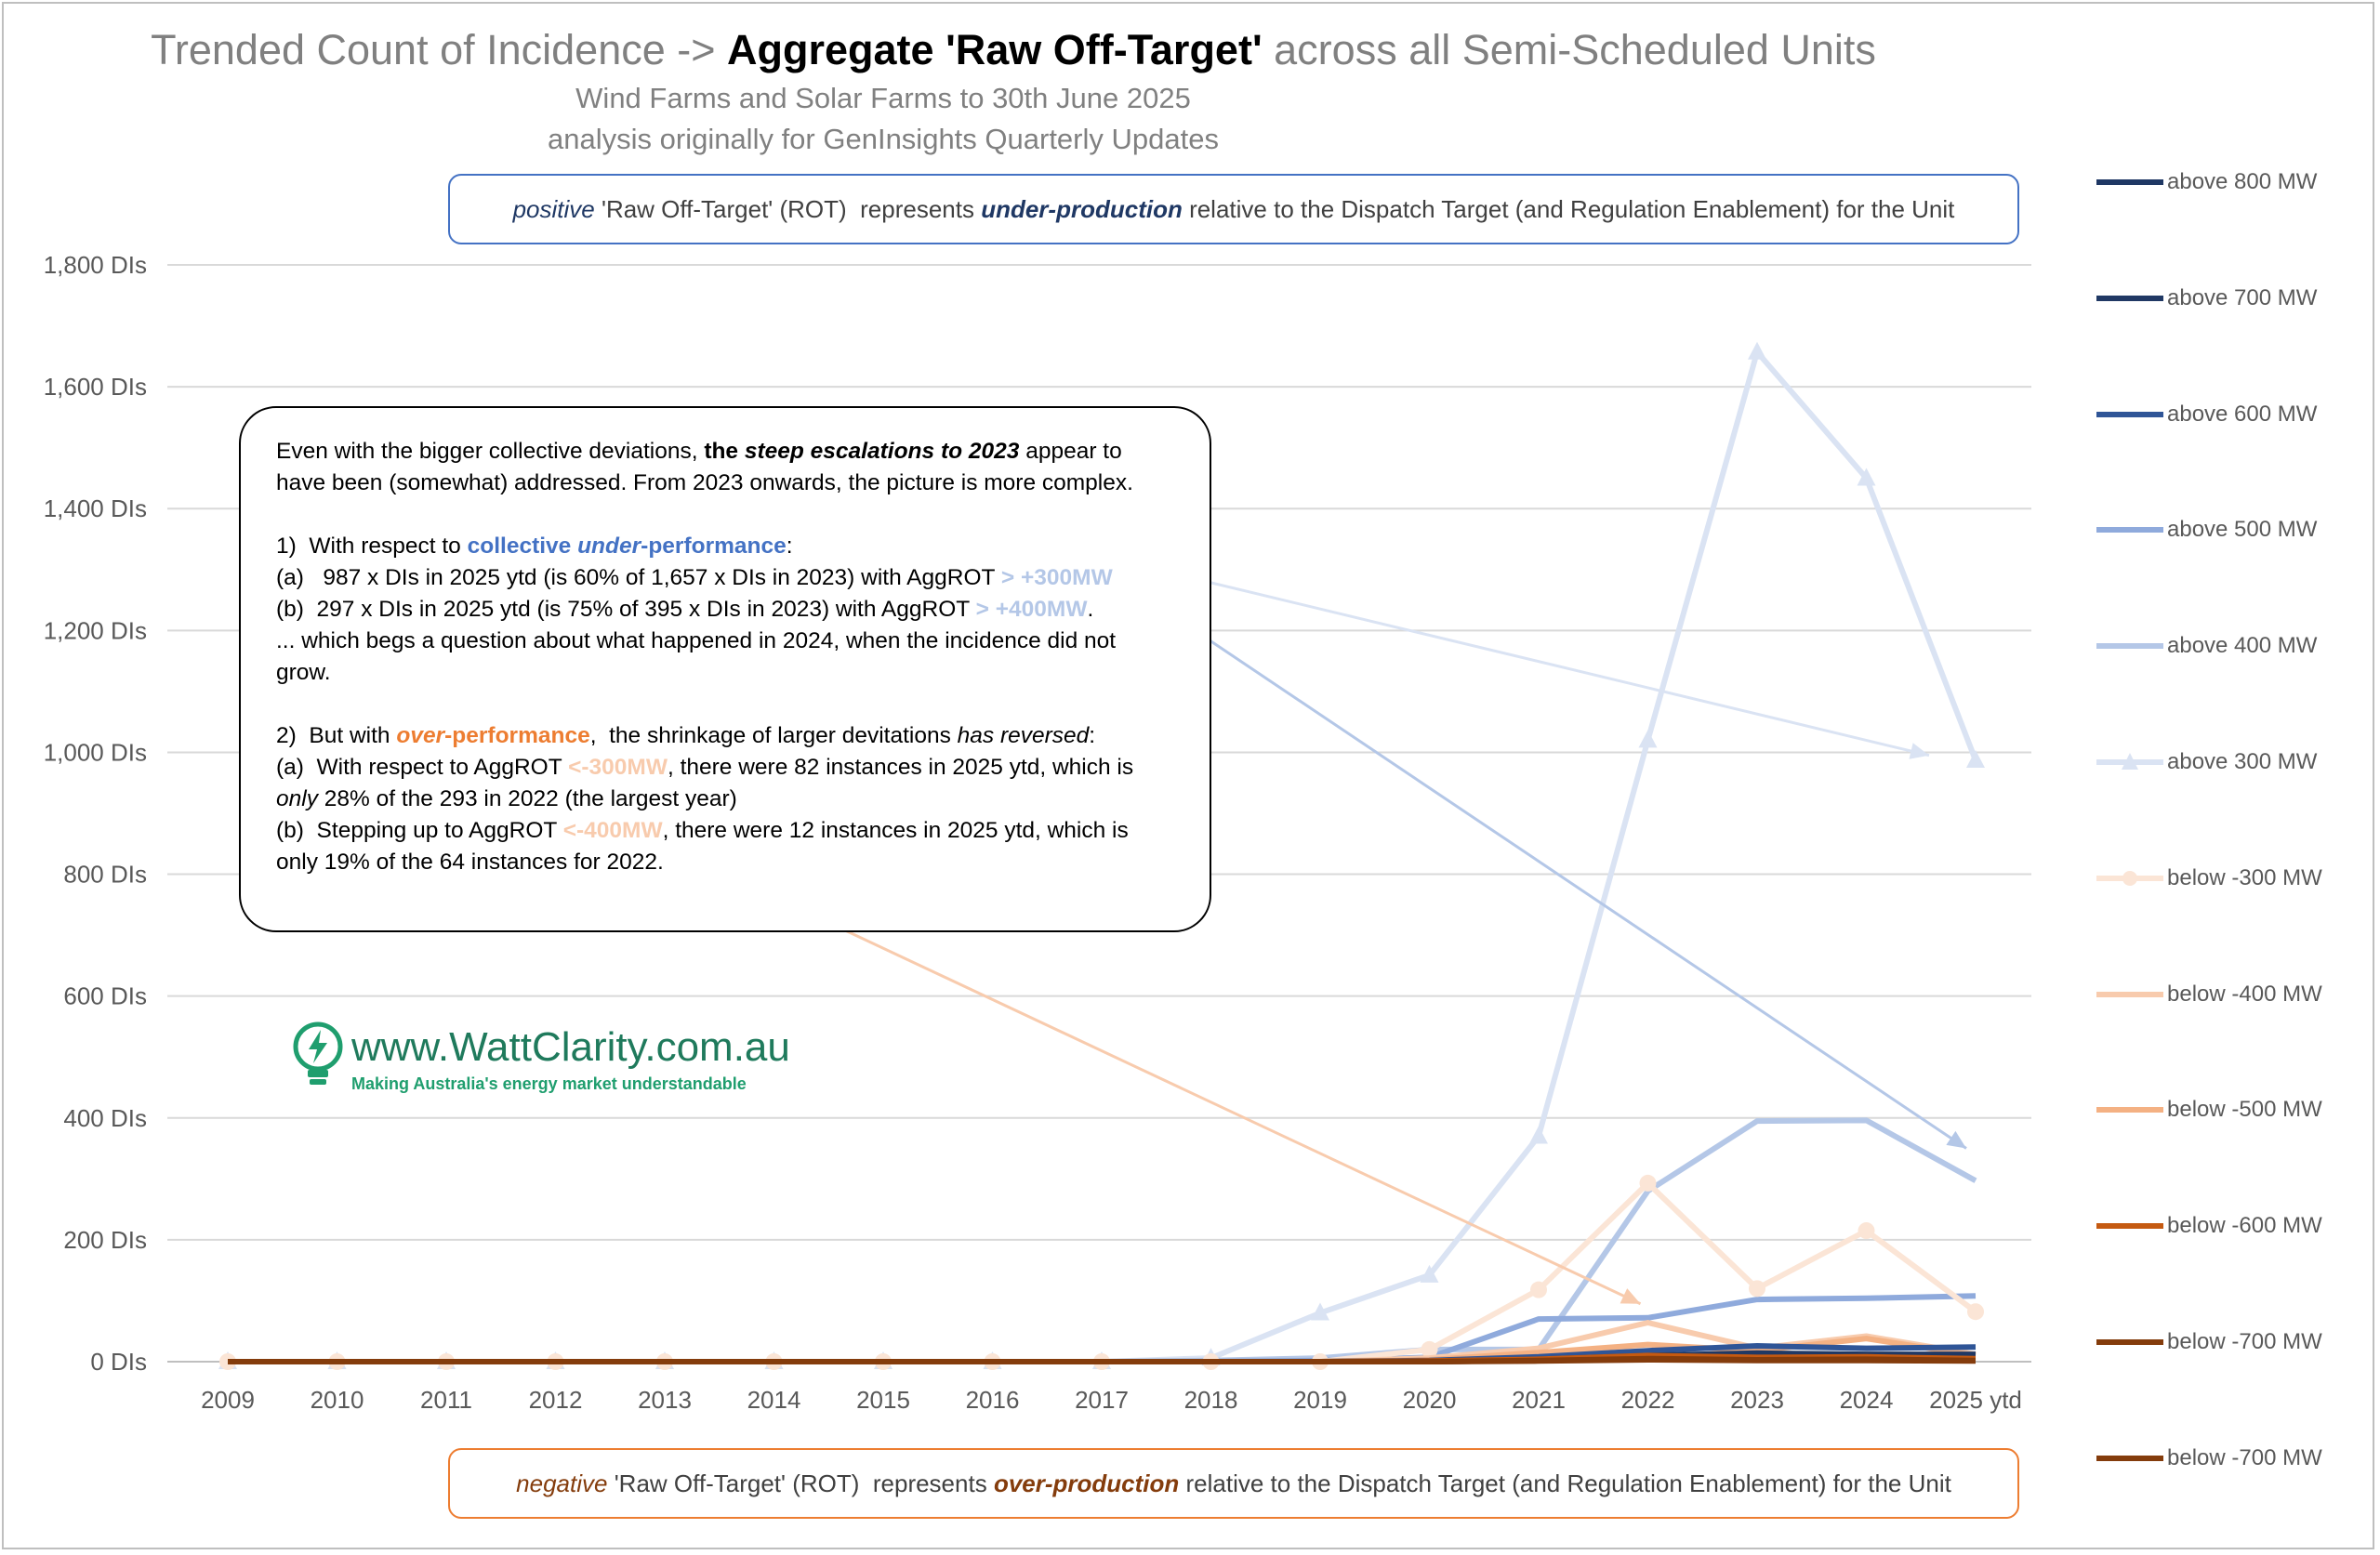  Describe the element at coordinates (883, 1400) in the screenshot. I see `x-tick-label: 2015` at that location.